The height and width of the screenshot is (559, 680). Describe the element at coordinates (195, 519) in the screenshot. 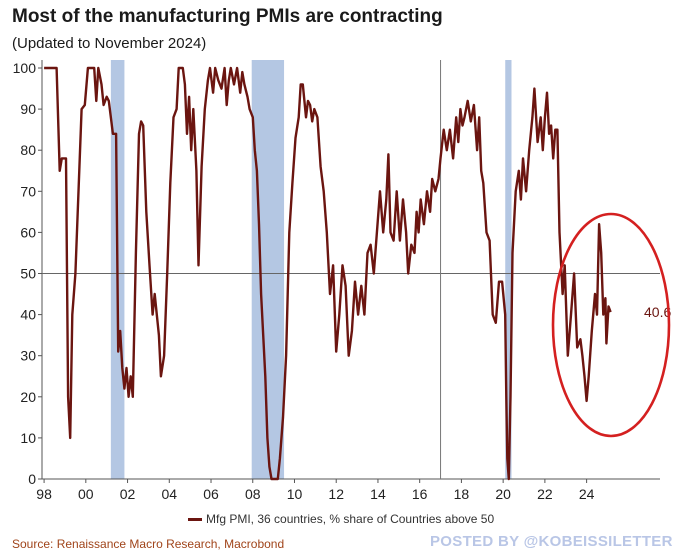

I see `legend-swatch` at that location.